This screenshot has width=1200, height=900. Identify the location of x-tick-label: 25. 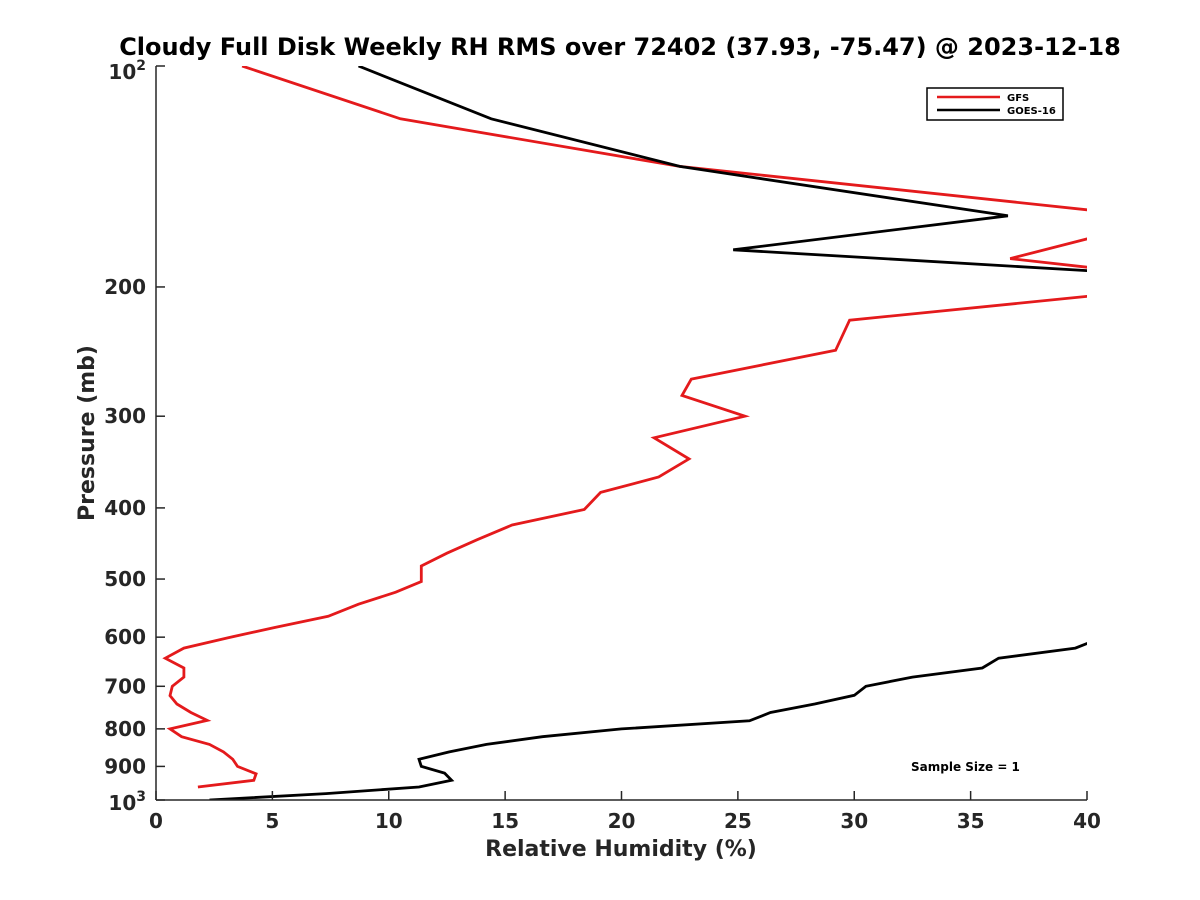
(738, 821).